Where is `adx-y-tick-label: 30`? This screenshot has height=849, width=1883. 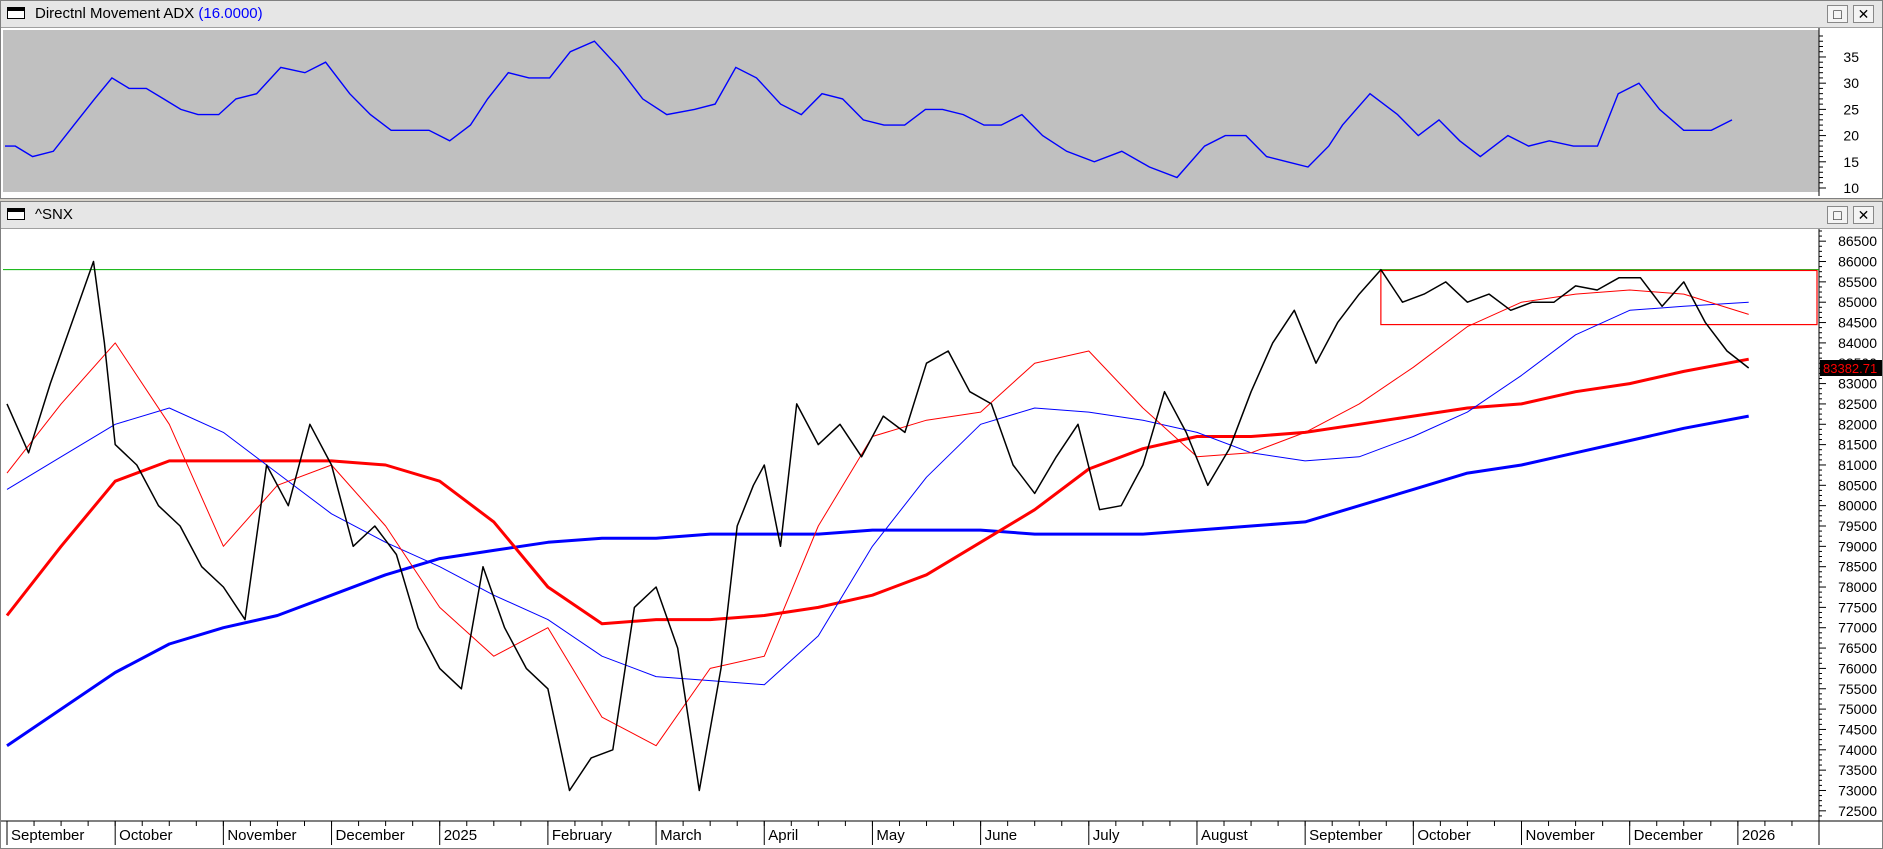 adx-y-tick-label: 30 is located at coordinates (1851, 83).